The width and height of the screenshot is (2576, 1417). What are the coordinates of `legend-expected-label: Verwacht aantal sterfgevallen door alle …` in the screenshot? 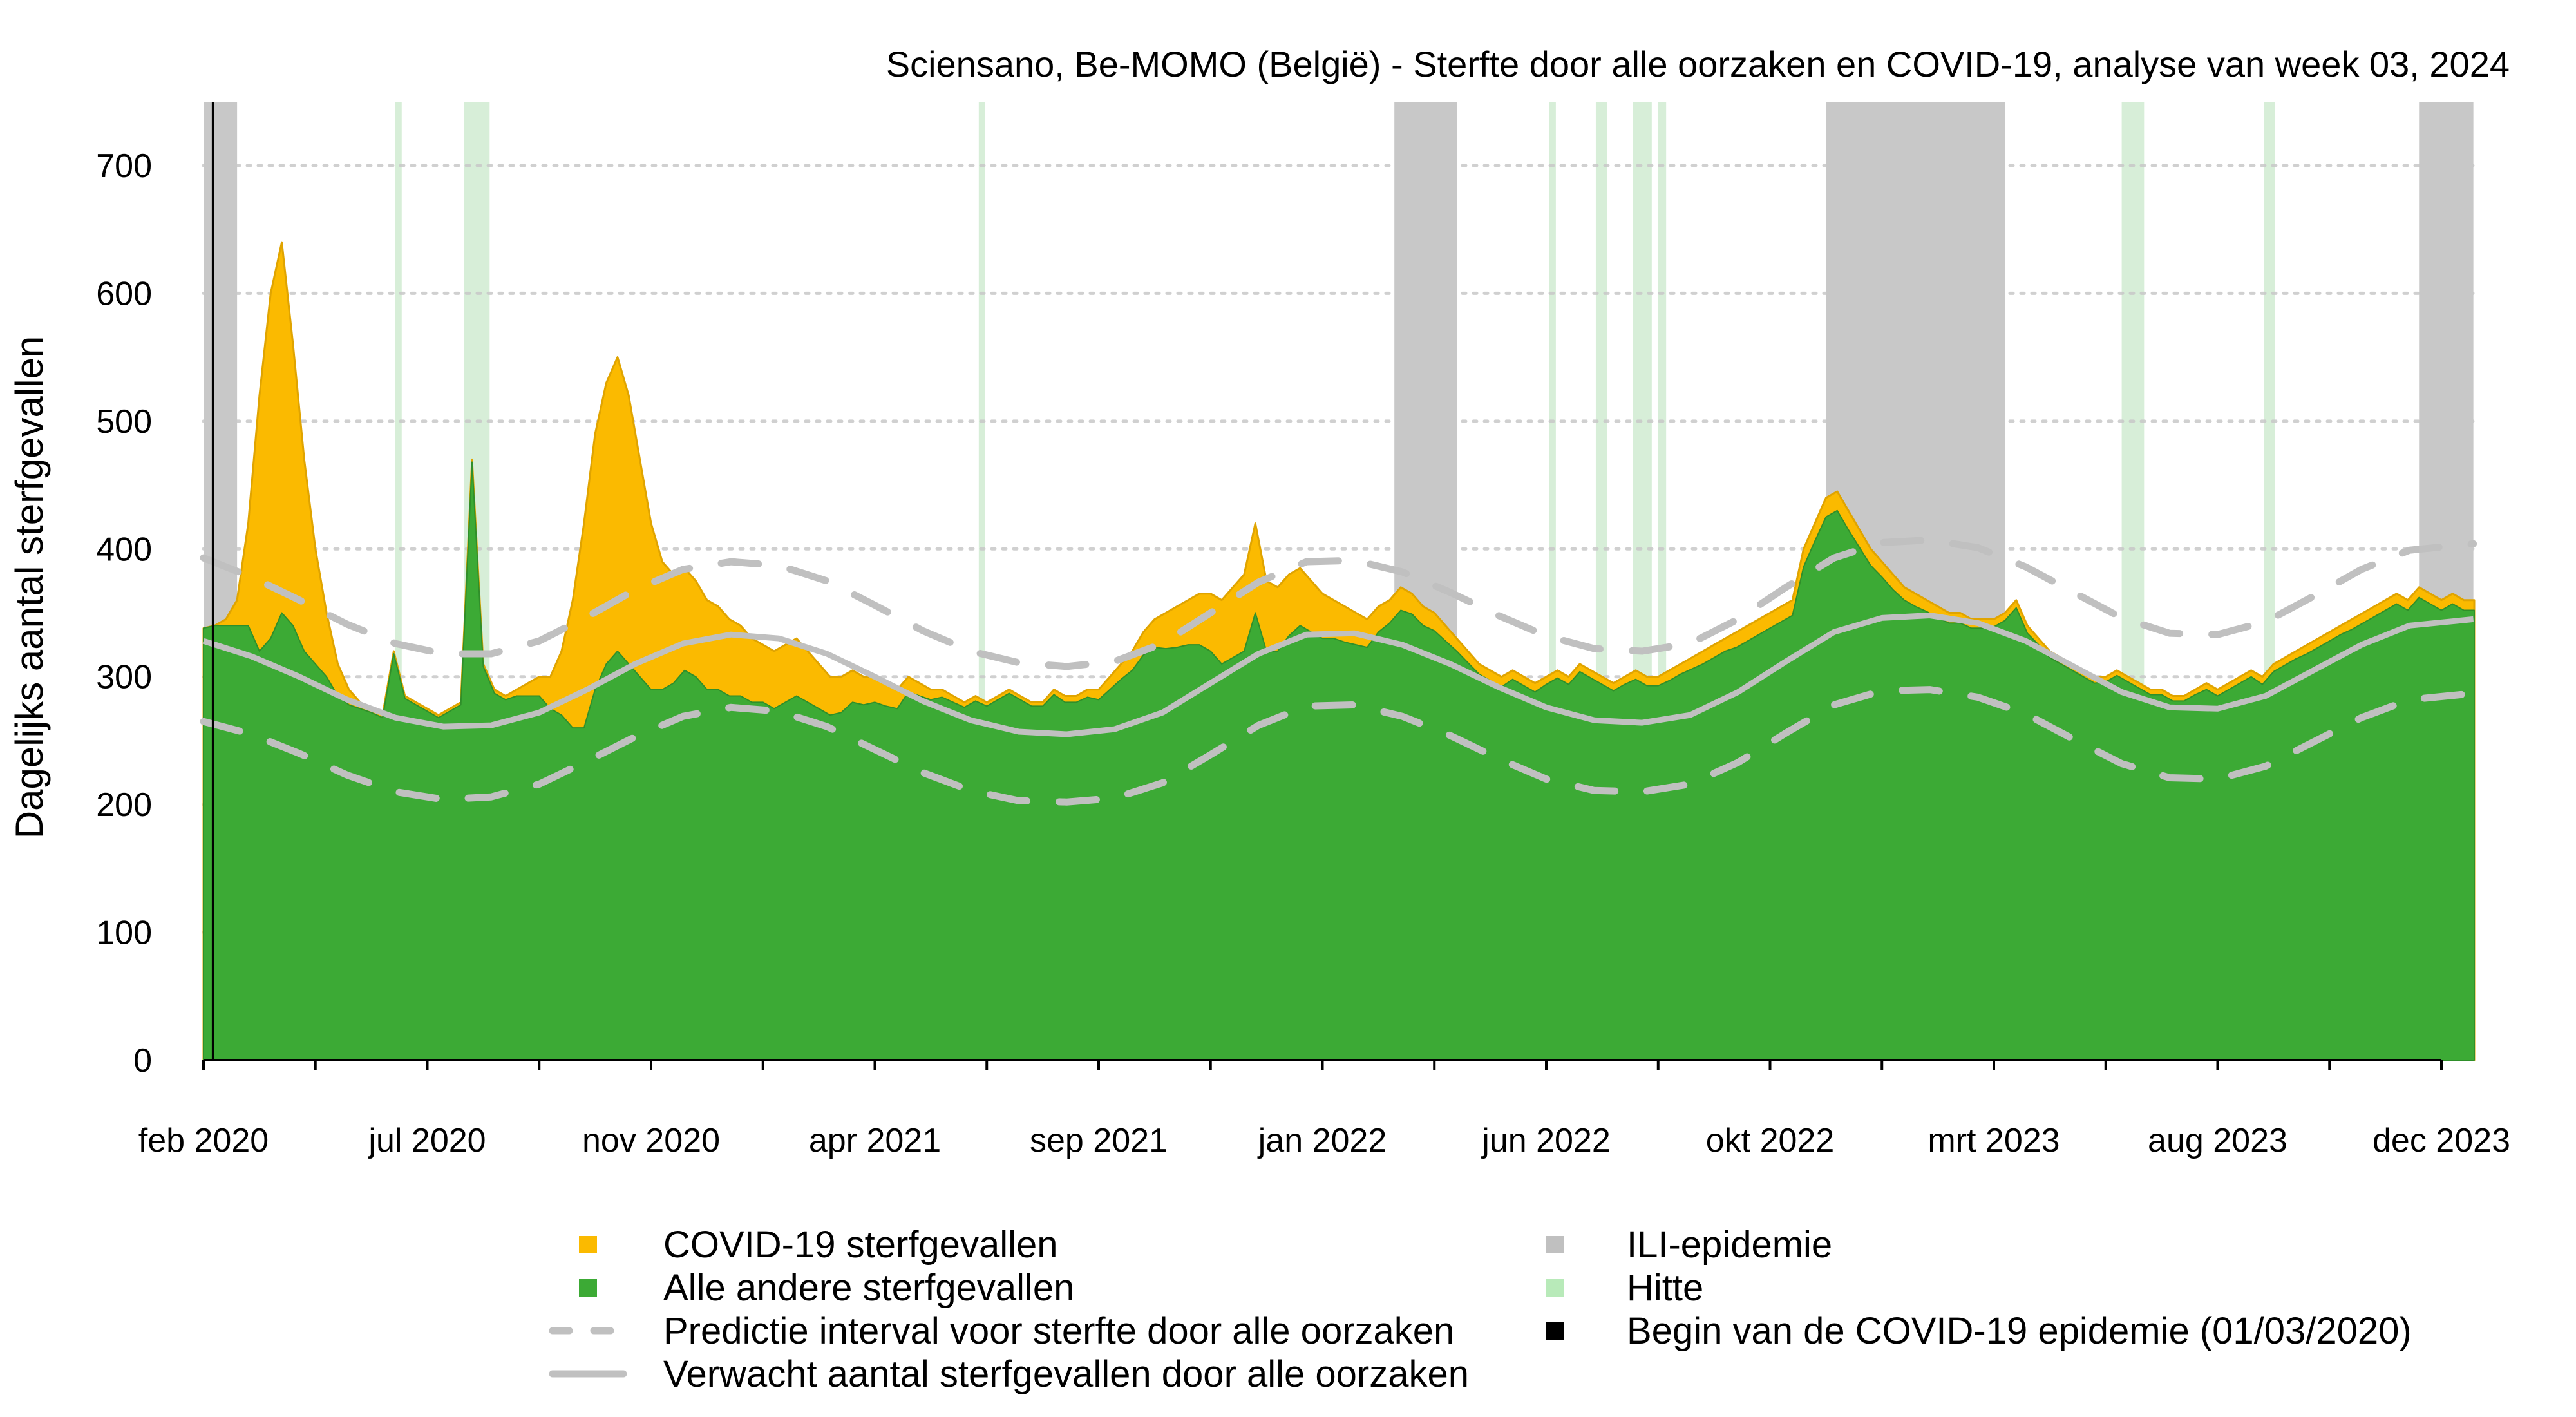 It's located at (1066, 1374).